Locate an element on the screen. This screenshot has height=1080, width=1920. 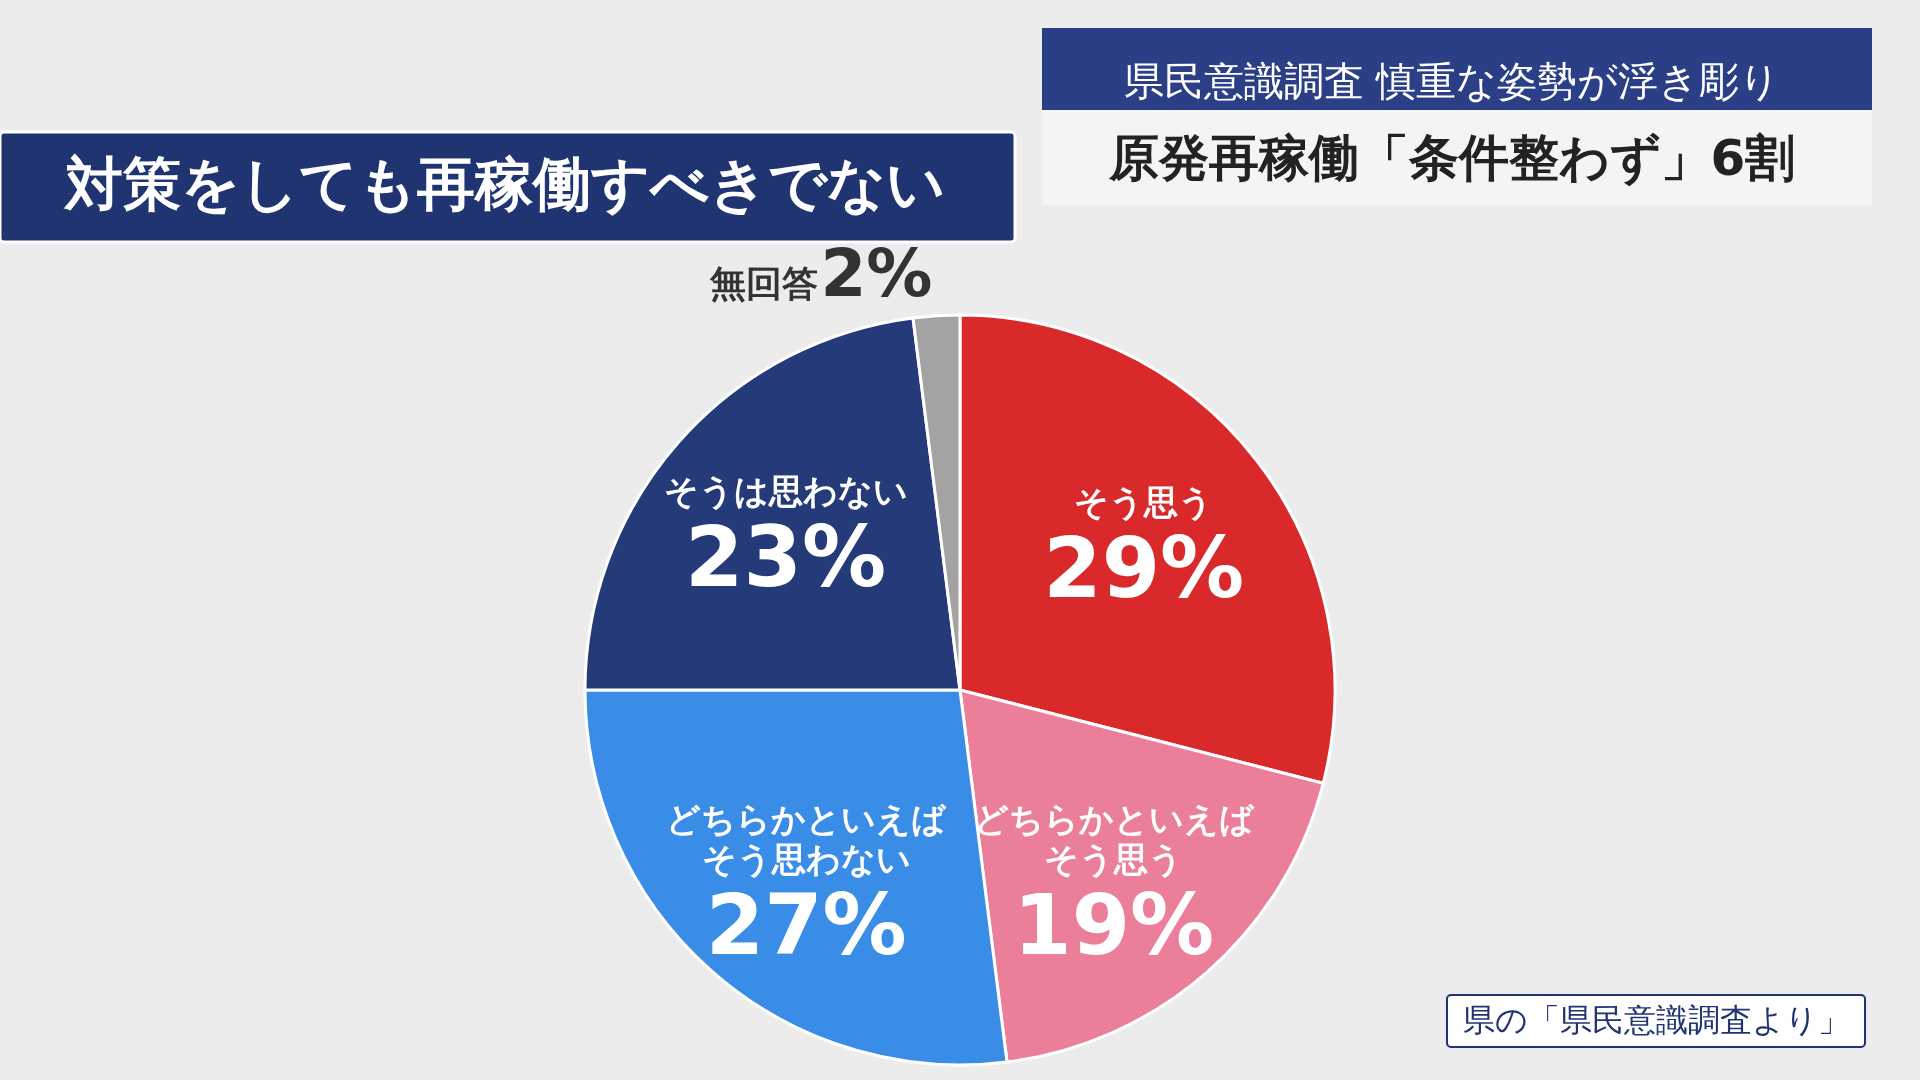
chart-title: 対策をしても再稼働すべきでない is located at coordinates (504, 184).